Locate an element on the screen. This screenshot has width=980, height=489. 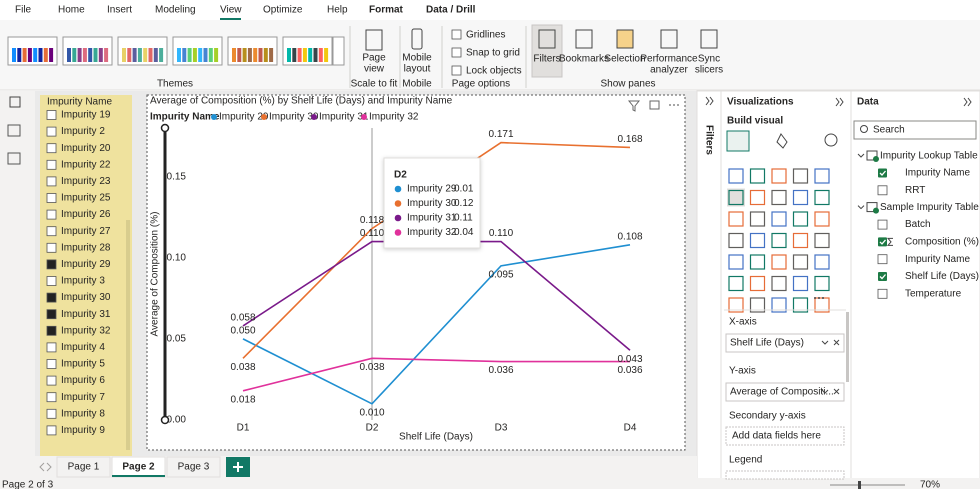
menu-tab: Home is located at coordinates (71, 10).